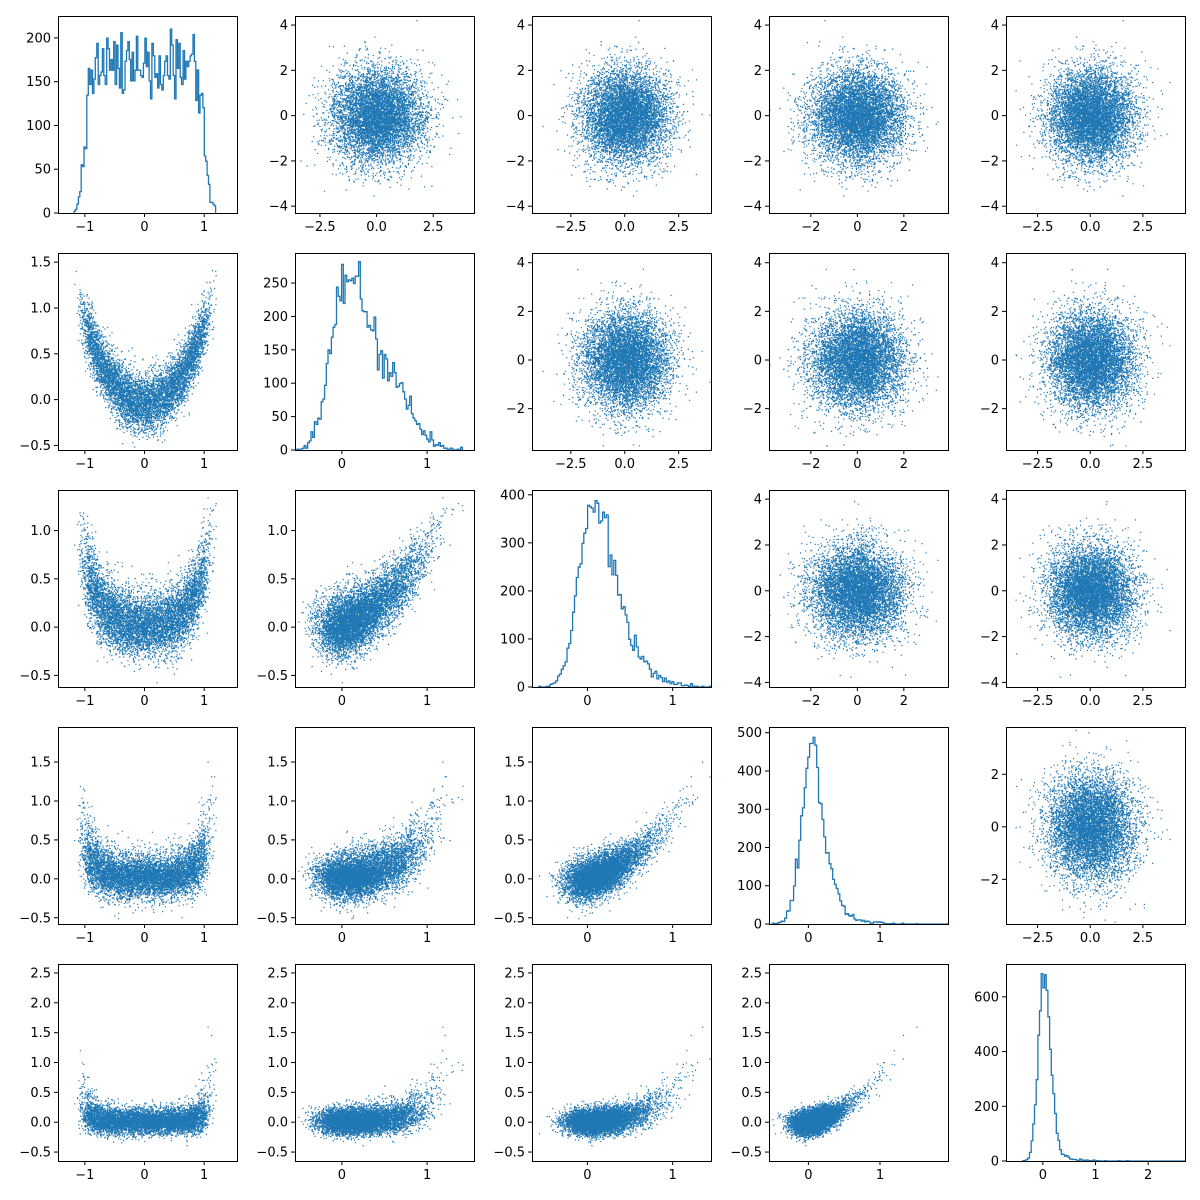 This screenshot has height=1200, width=1200. I want to click on x-tick-label: −2, so click(810, 701).